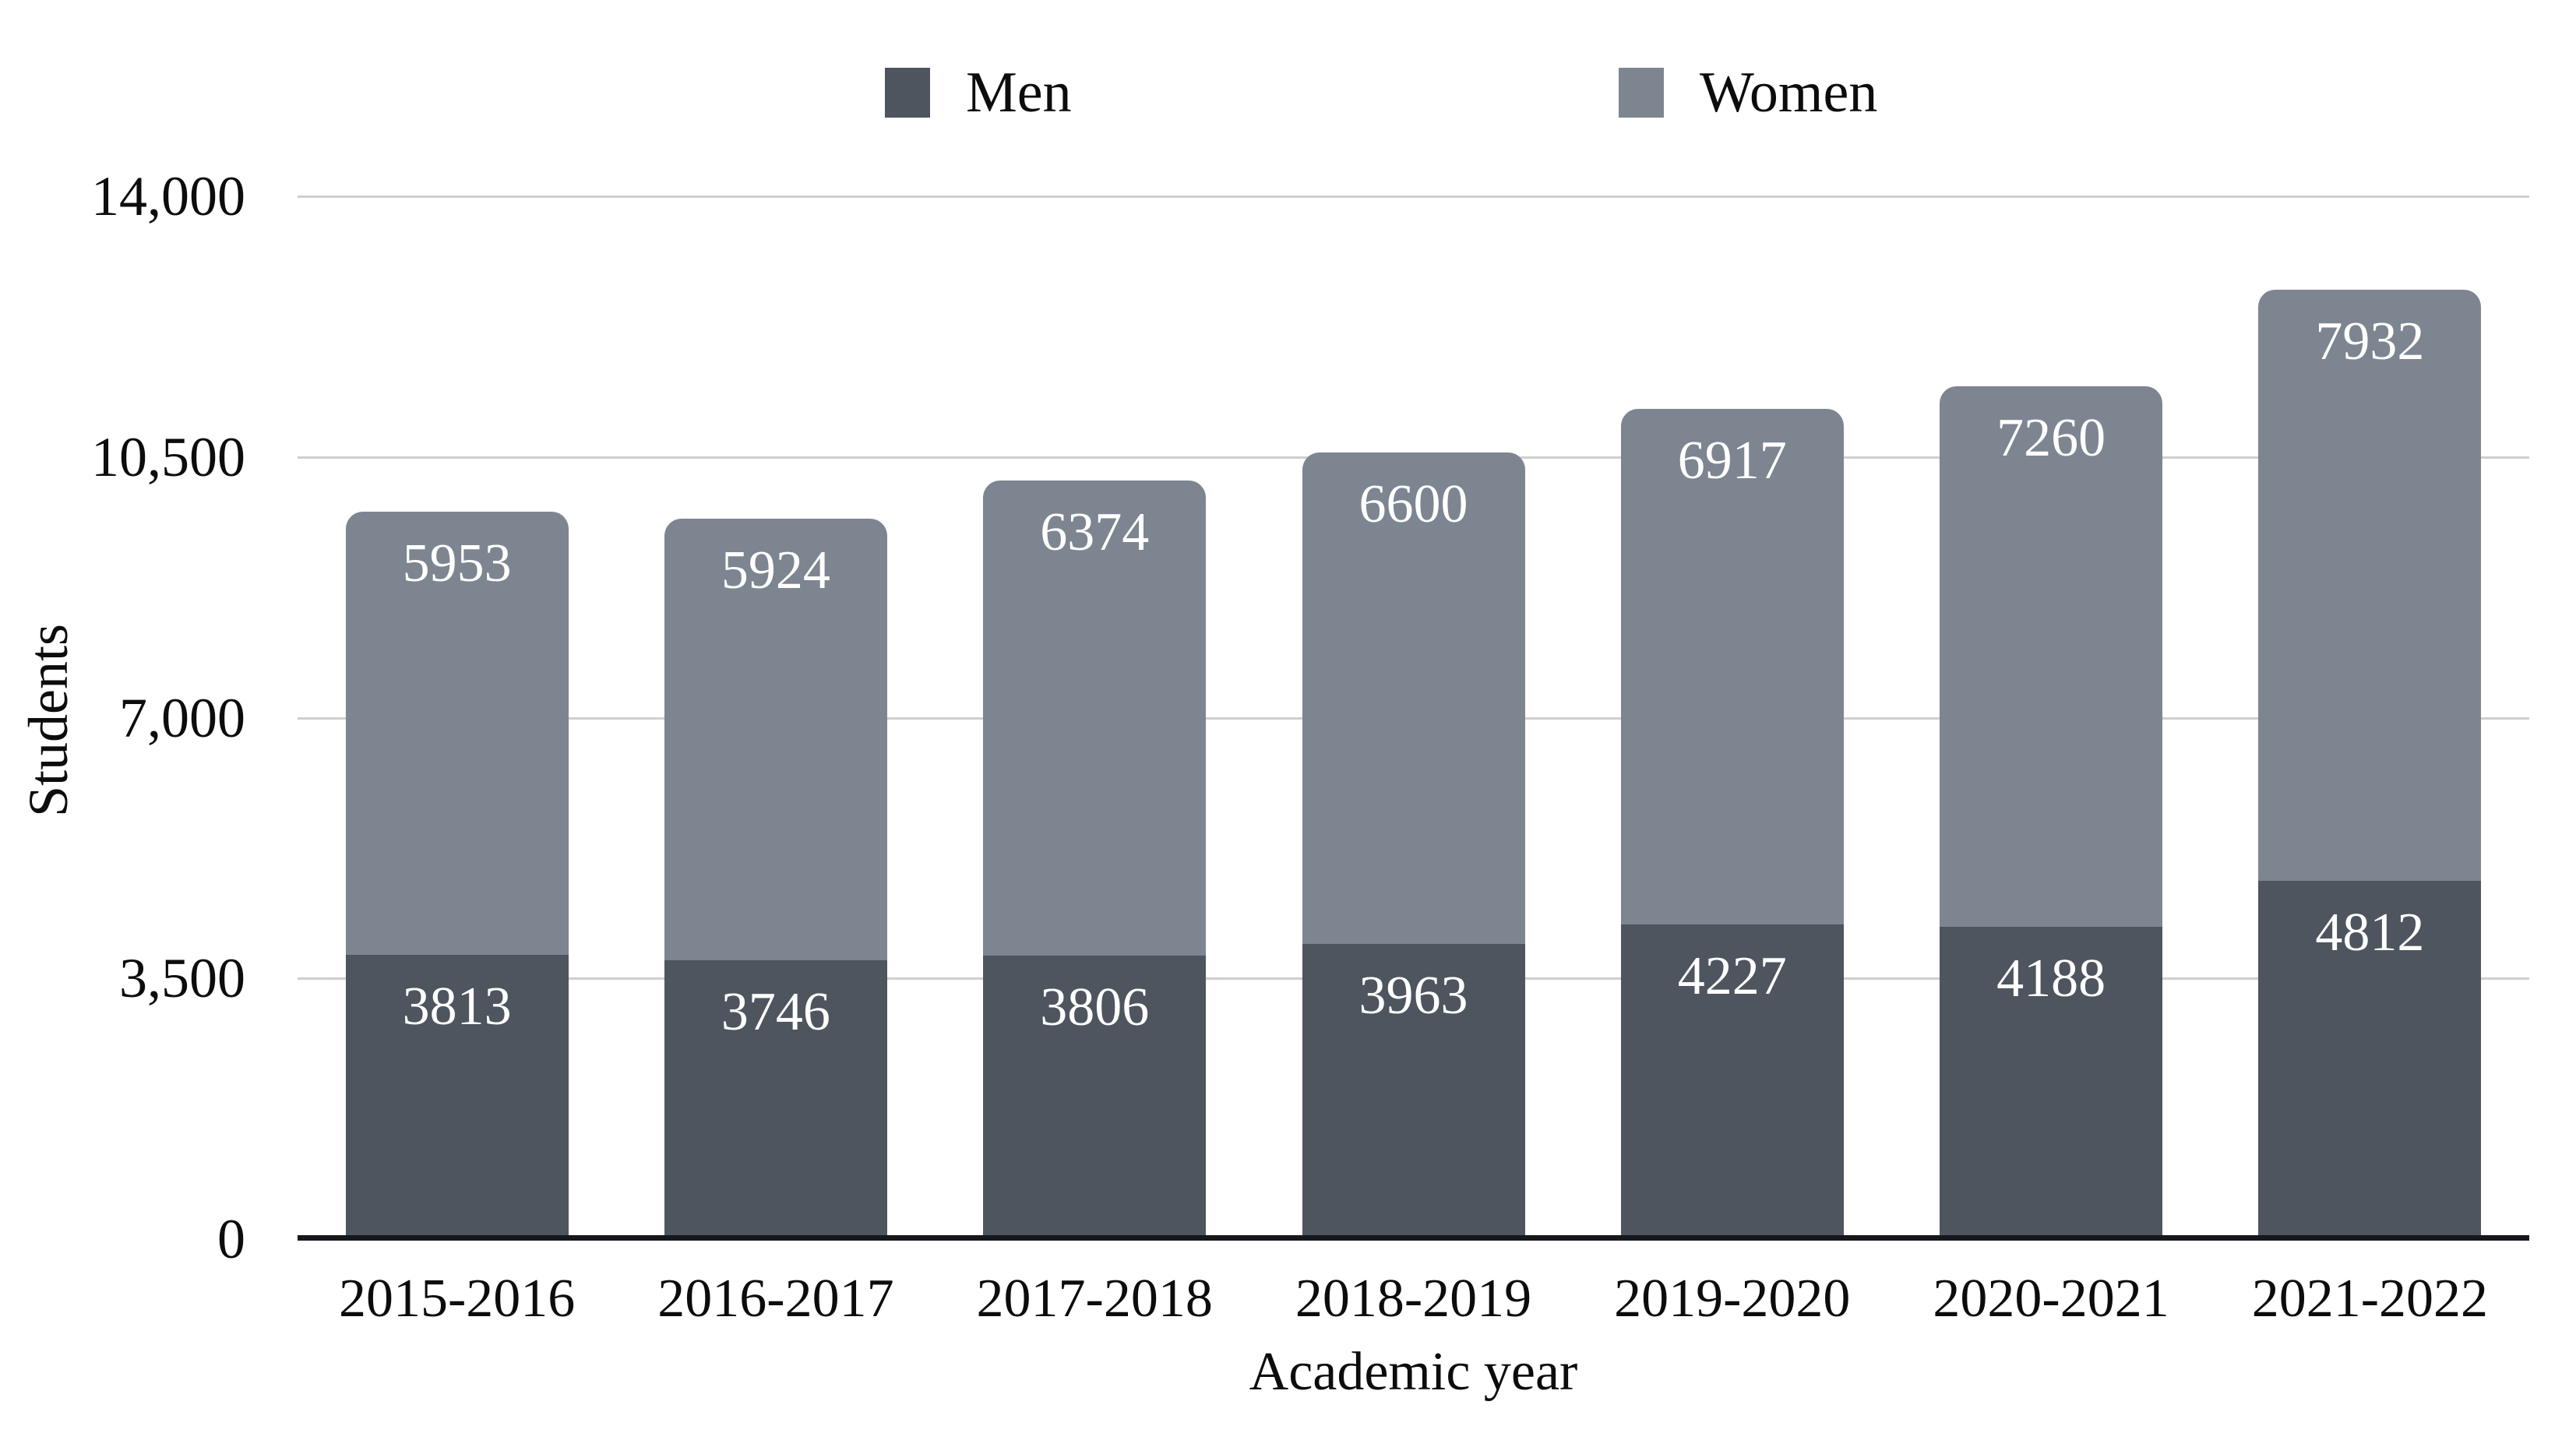  I want to click on legend-item-women: Women, so click(1749, 93).